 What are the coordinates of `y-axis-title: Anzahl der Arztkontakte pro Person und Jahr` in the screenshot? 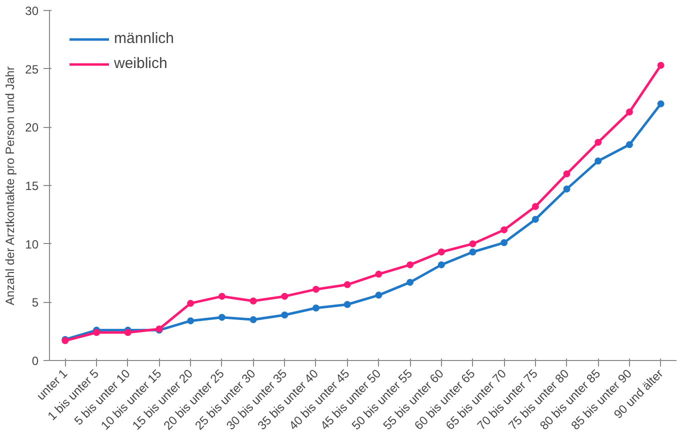 It's located at (10, 186).